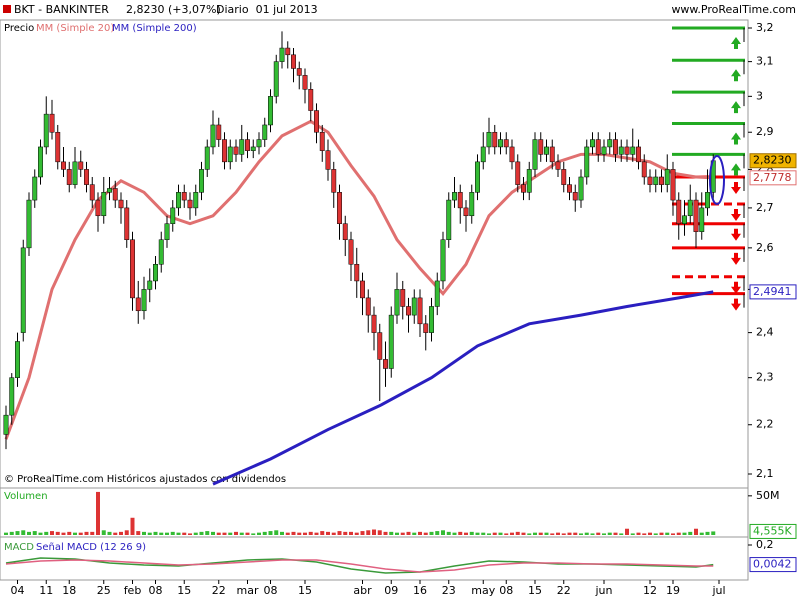  I want to click on x-tick-label: 04, so click(18, 590).